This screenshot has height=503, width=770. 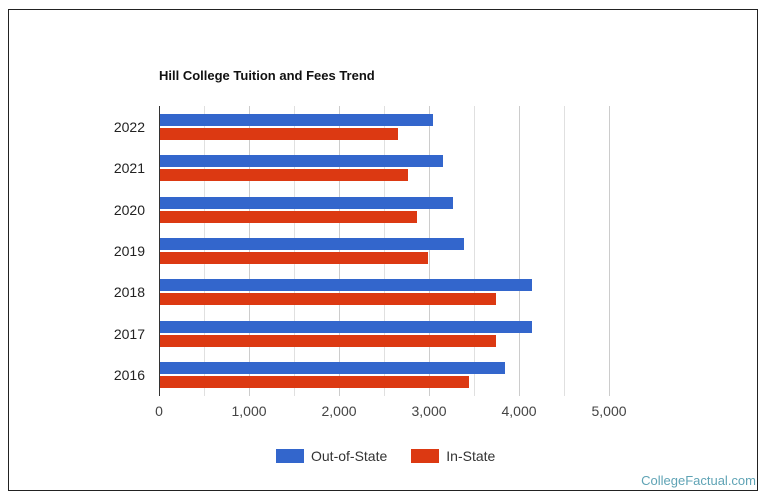 I want to click on bar-2016-in-state, so click(x=314, y=381).